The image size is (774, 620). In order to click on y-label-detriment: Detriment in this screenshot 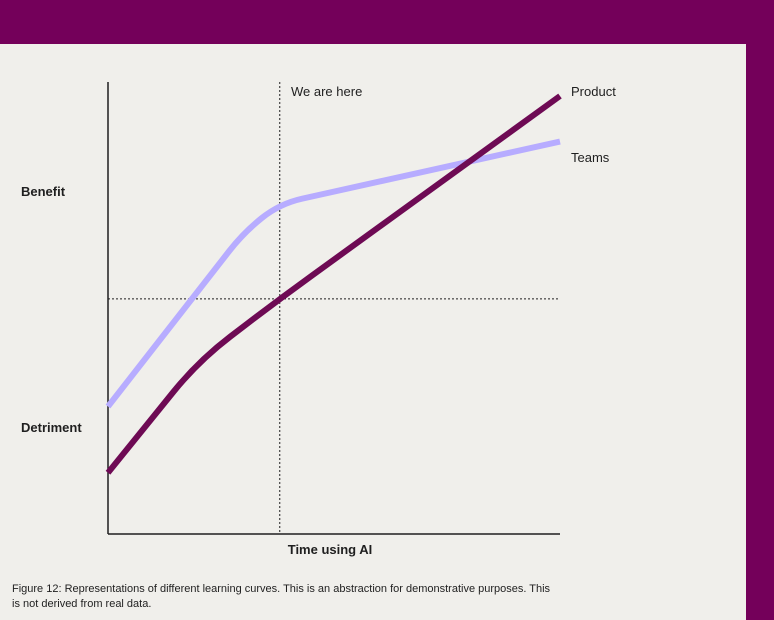, I will do `click(51, 427)`.